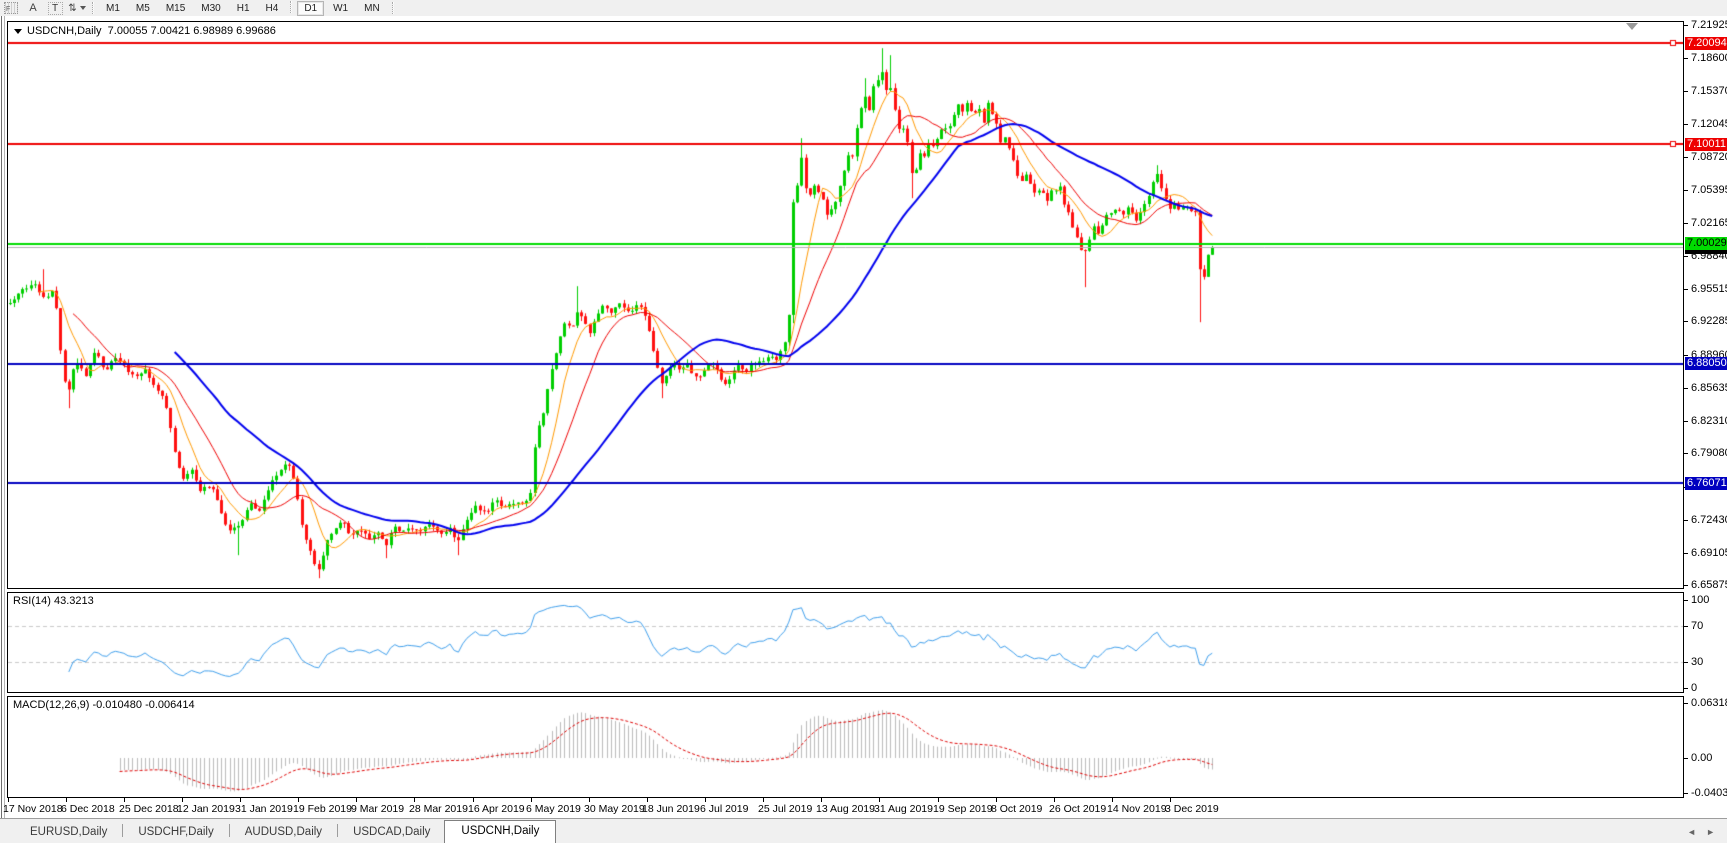  Describe the element at coordinates (211, 8) in the screenshot. I see `timeframe-button-m30: M30` at that location.